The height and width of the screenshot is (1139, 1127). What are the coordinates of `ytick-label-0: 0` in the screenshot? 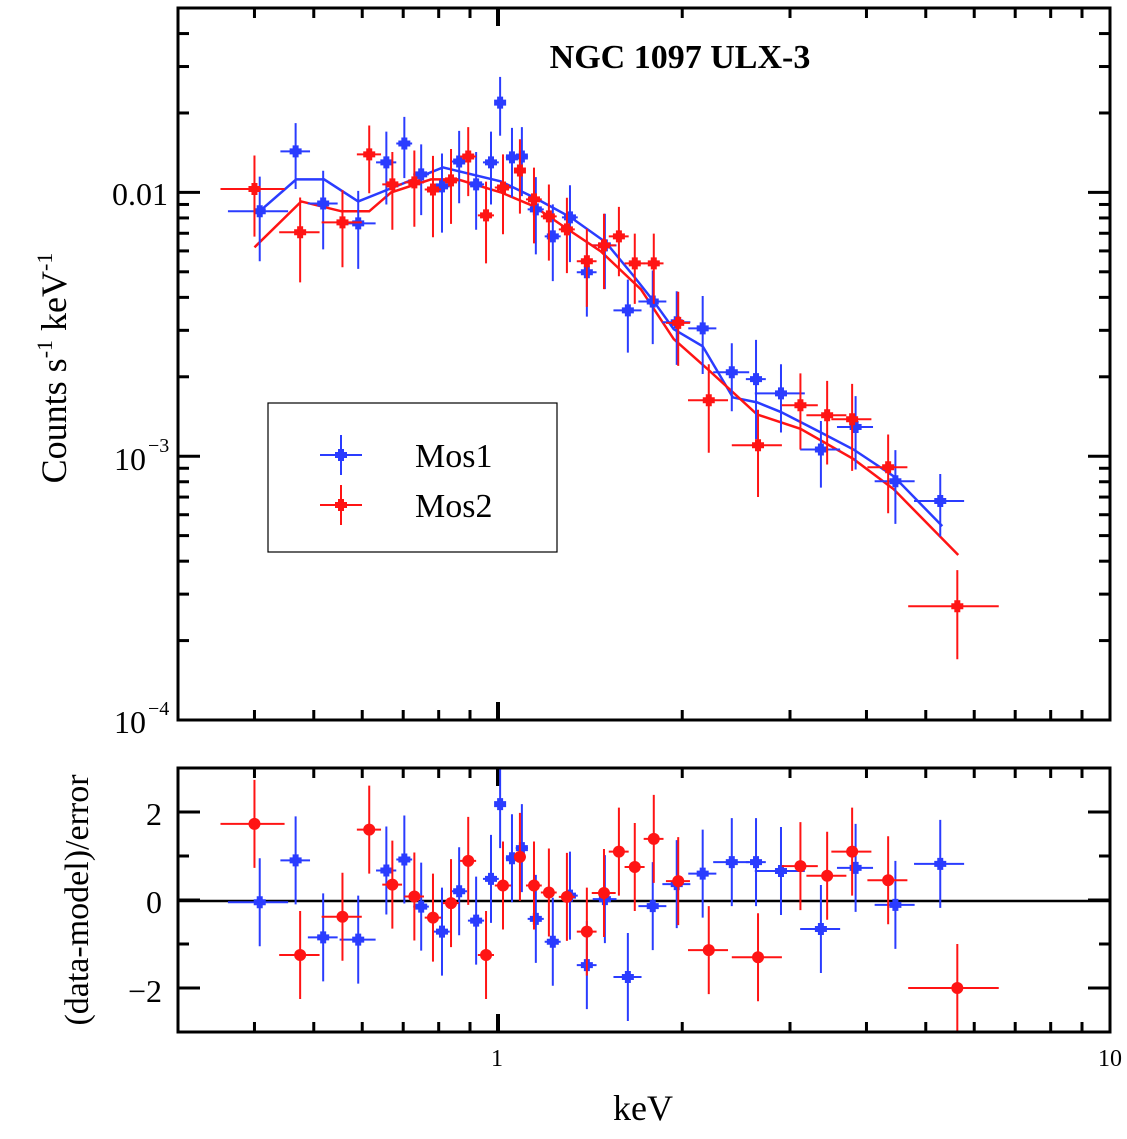 It's located at (154, 902).